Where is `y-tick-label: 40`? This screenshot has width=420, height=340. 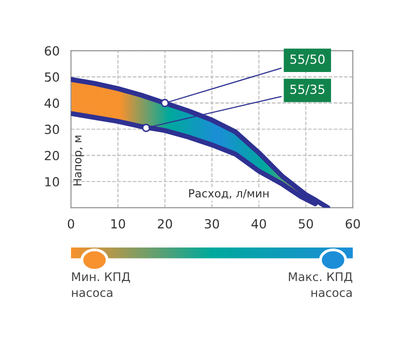 y-tick-label: 40 is located at coordinates (52, 103).